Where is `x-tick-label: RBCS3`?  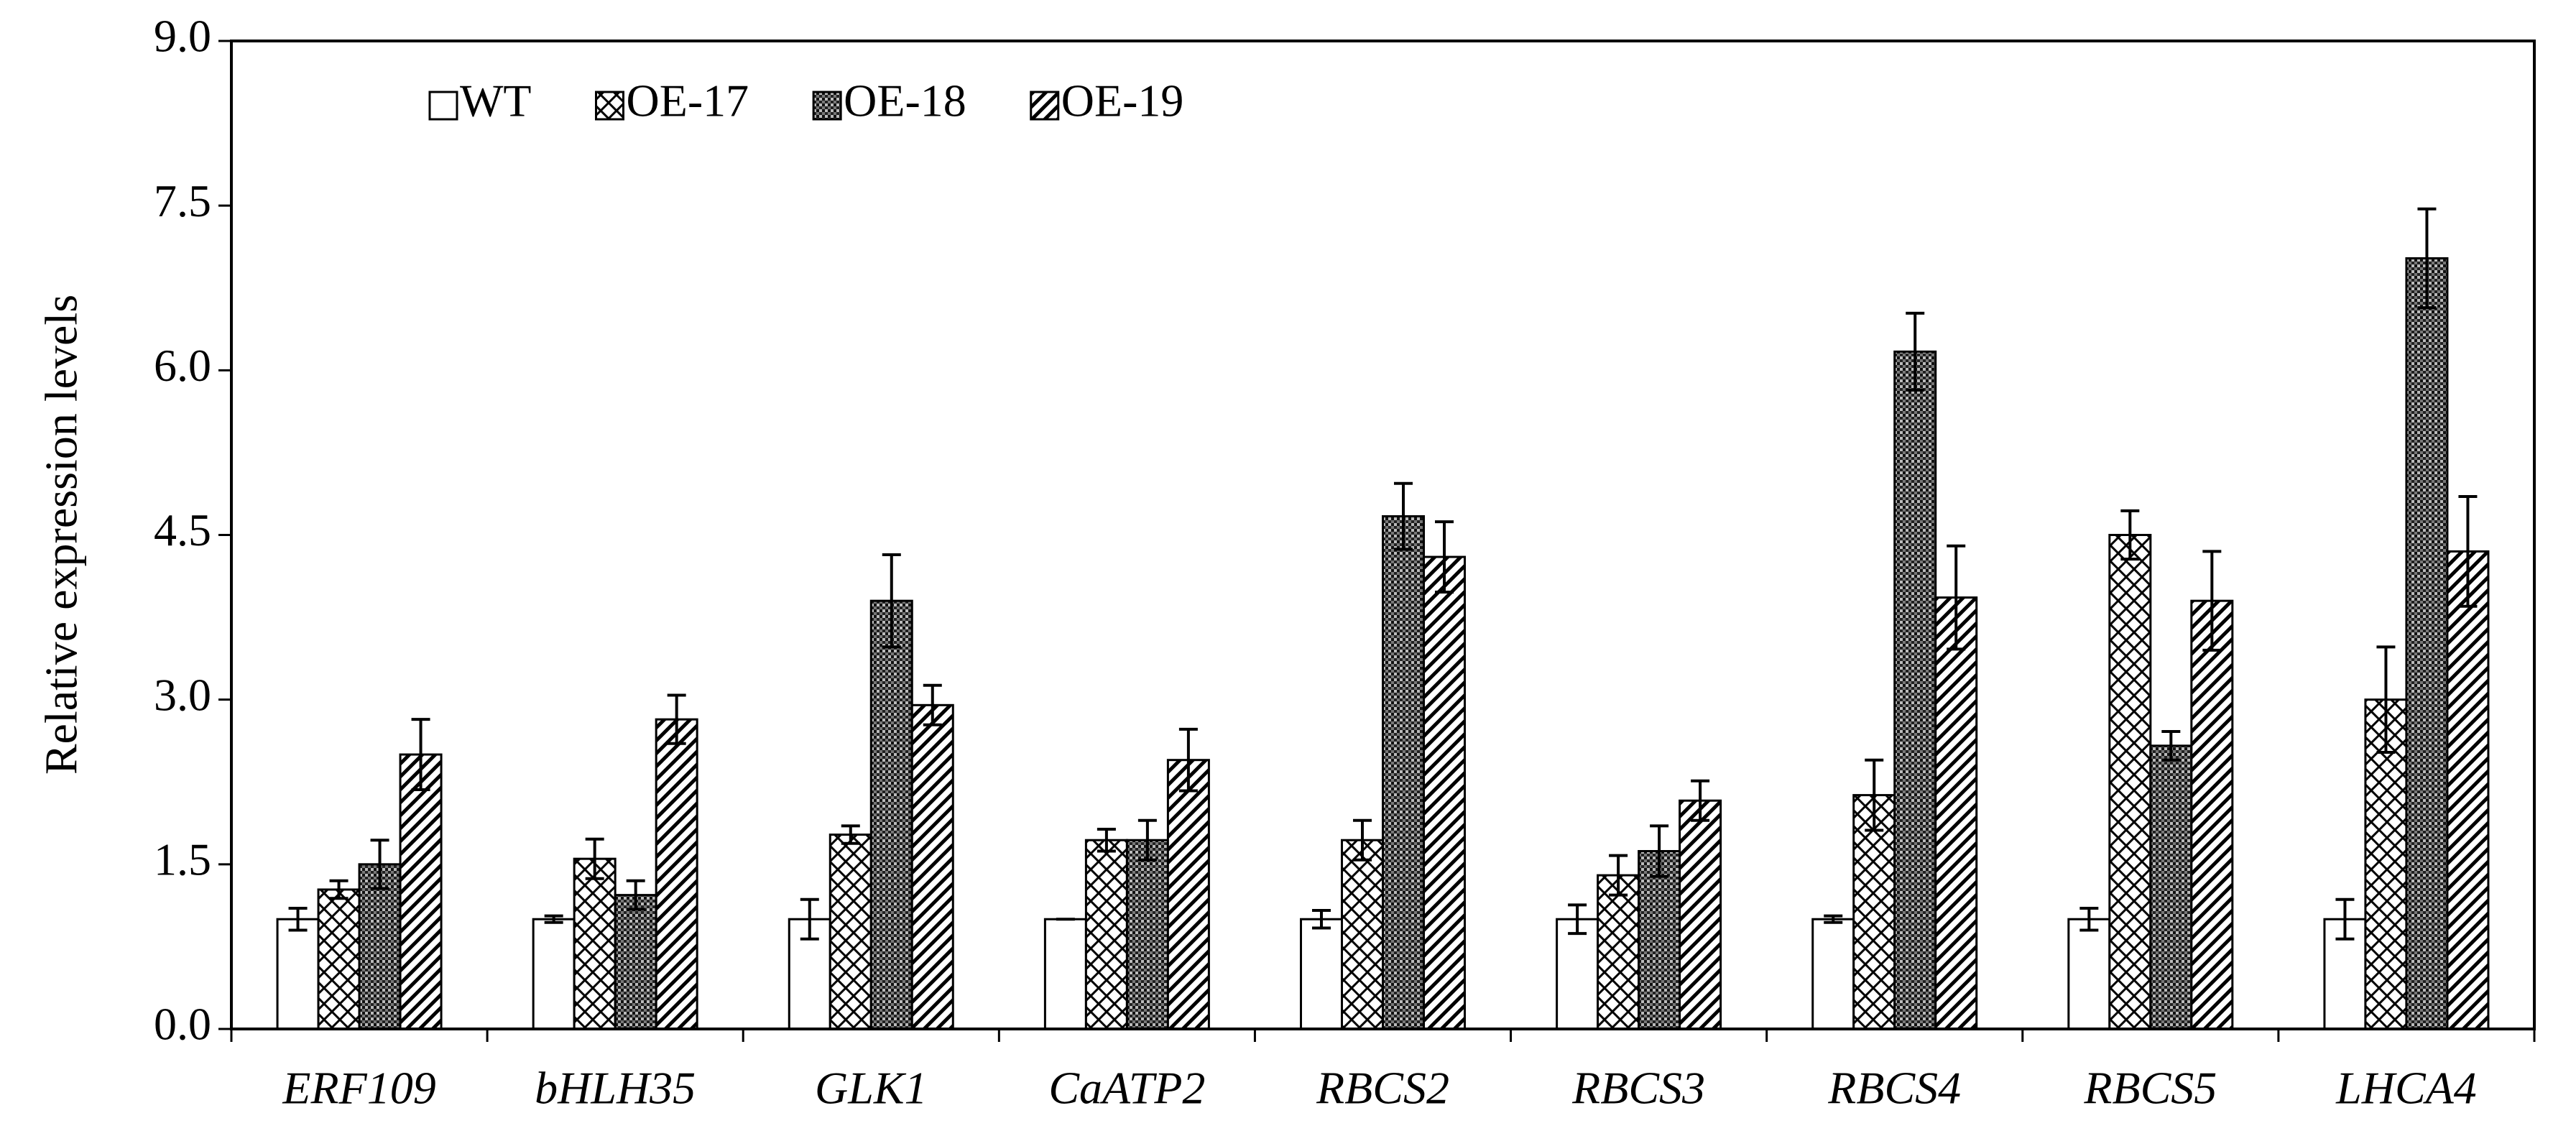 x-tick-label: RBCS3 is located at coordinates (1638, 1088).